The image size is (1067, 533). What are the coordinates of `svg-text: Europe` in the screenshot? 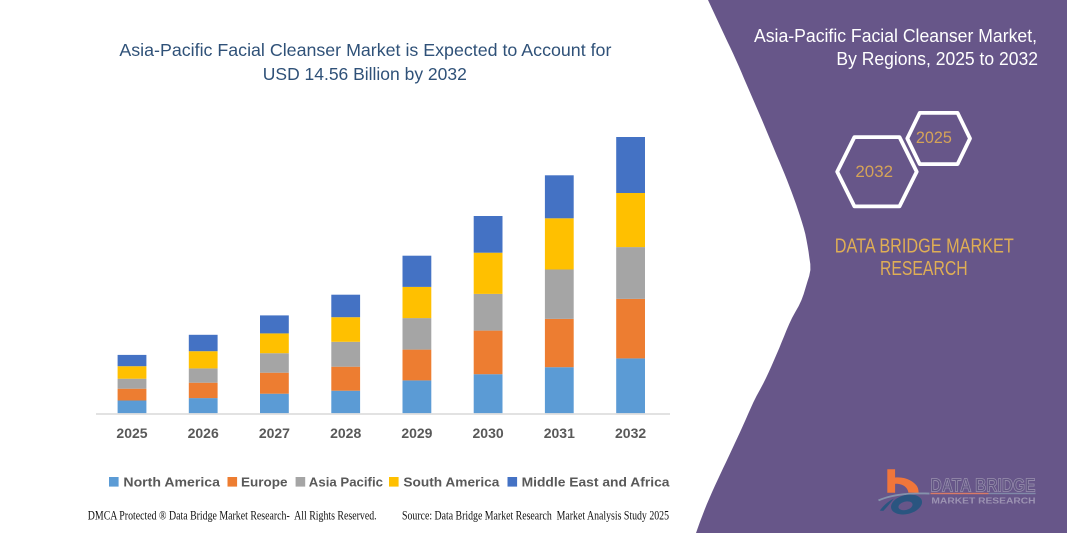 It's located at (264, 482).